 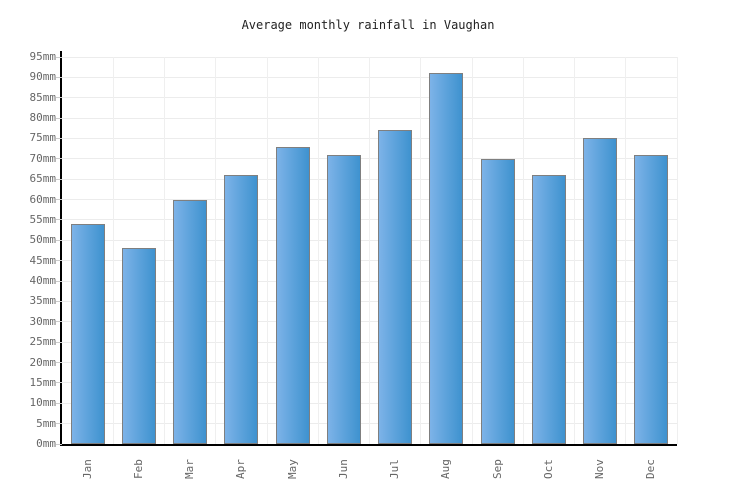 What do you see at coordinates (43, 118) in the screenshot?
I see `y-axis-label-80mm: 80mm` at bounding box center [43, 118].